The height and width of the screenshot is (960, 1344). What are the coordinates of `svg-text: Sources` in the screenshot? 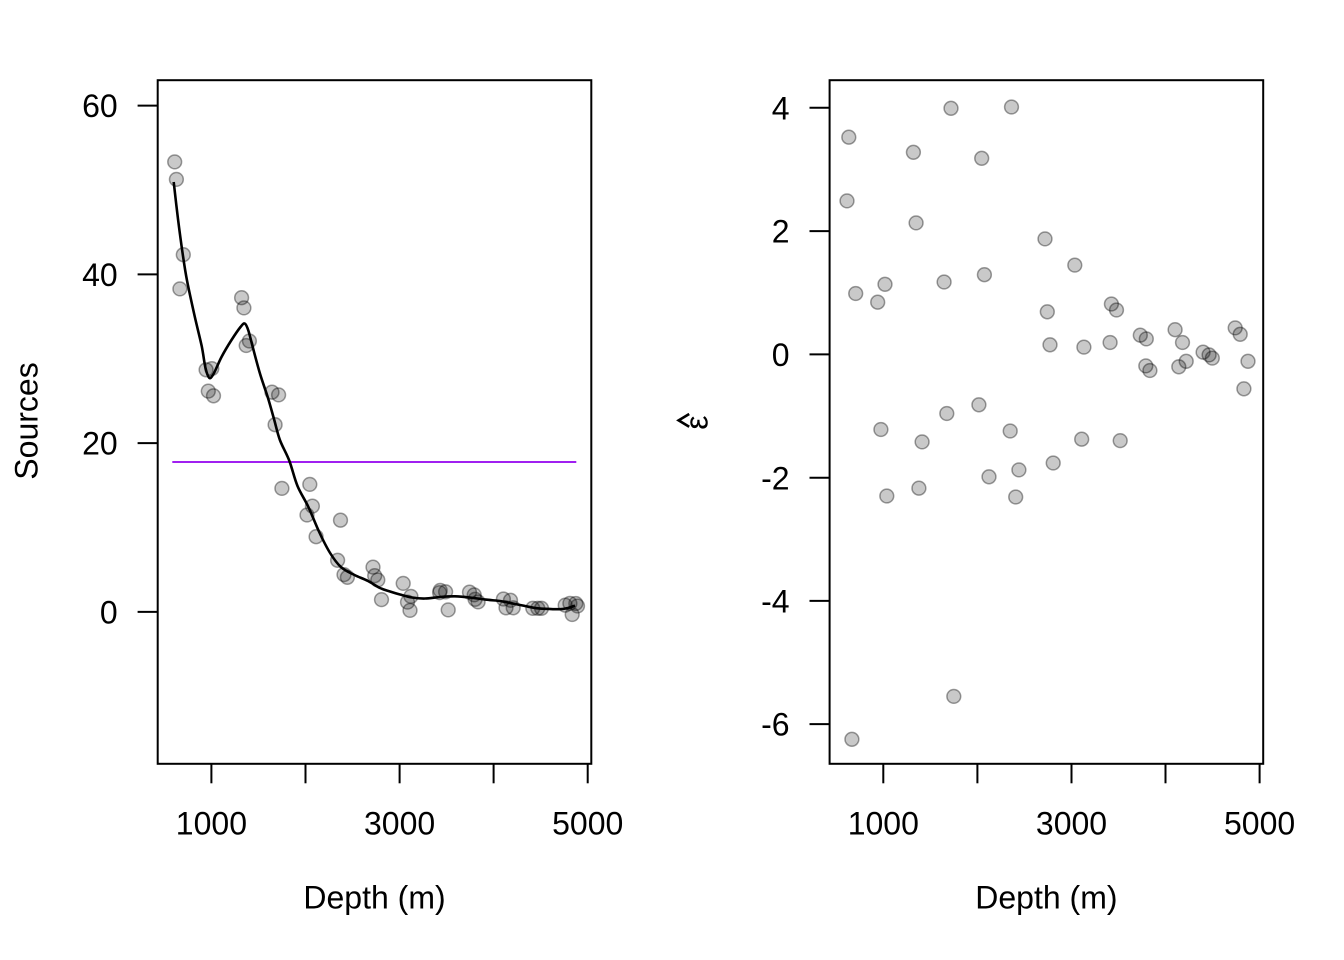 It's located at (27, 420).